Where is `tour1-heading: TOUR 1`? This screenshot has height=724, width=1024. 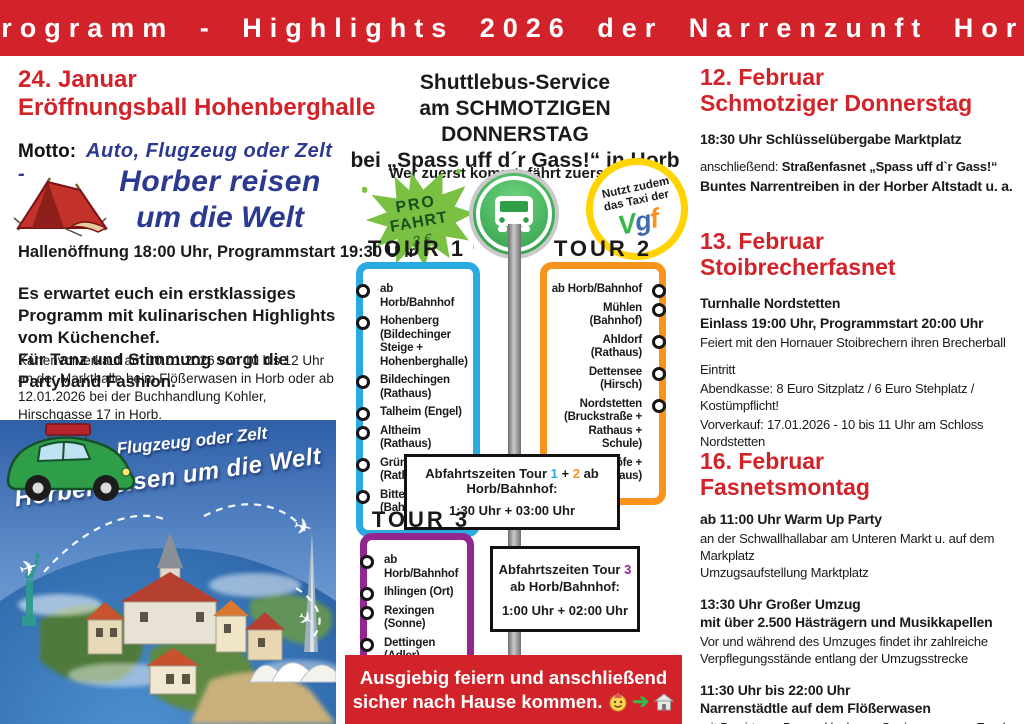 tour1-heading: TOUR 1 is located at coordinates (417, 248).